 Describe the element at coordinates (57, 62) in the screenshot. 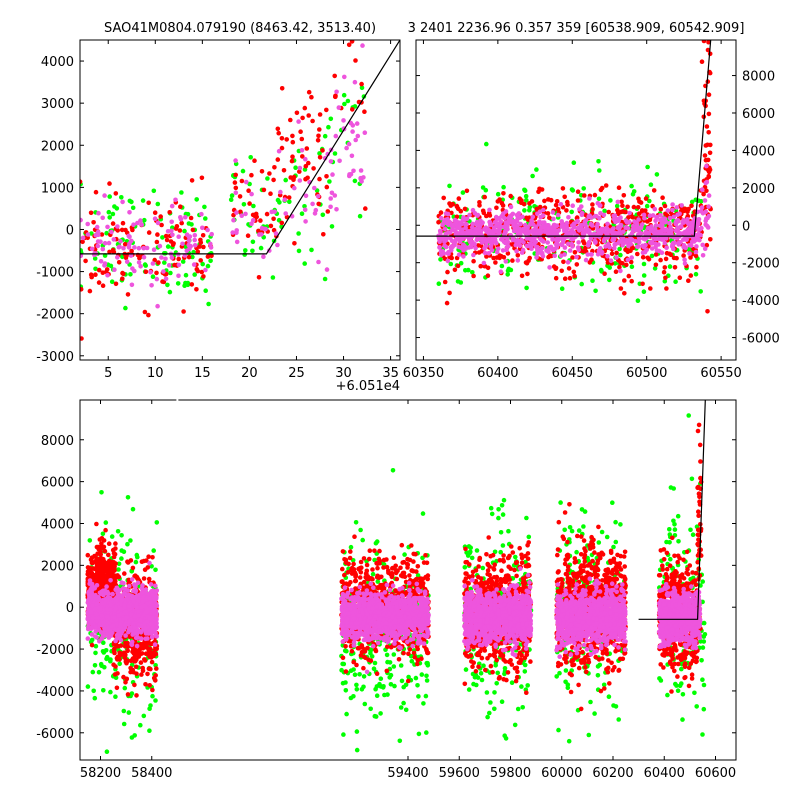

I see `y-tick-label: 4000` at that location.